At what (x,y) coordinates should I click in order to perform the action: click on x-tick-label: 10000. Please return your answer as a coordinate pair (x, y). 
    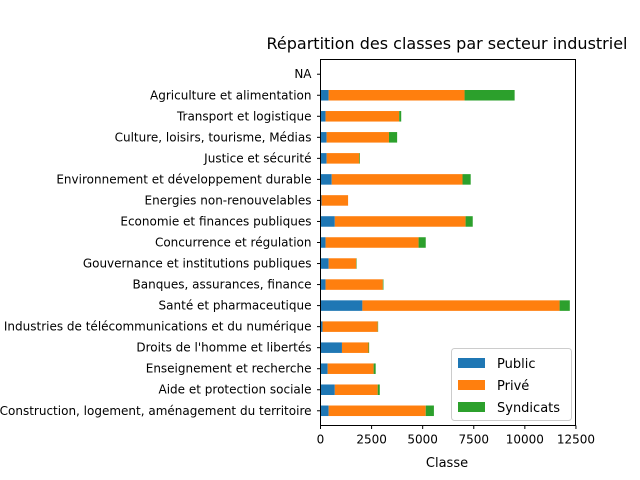
    Looking at the image, I should click on (525, 440).